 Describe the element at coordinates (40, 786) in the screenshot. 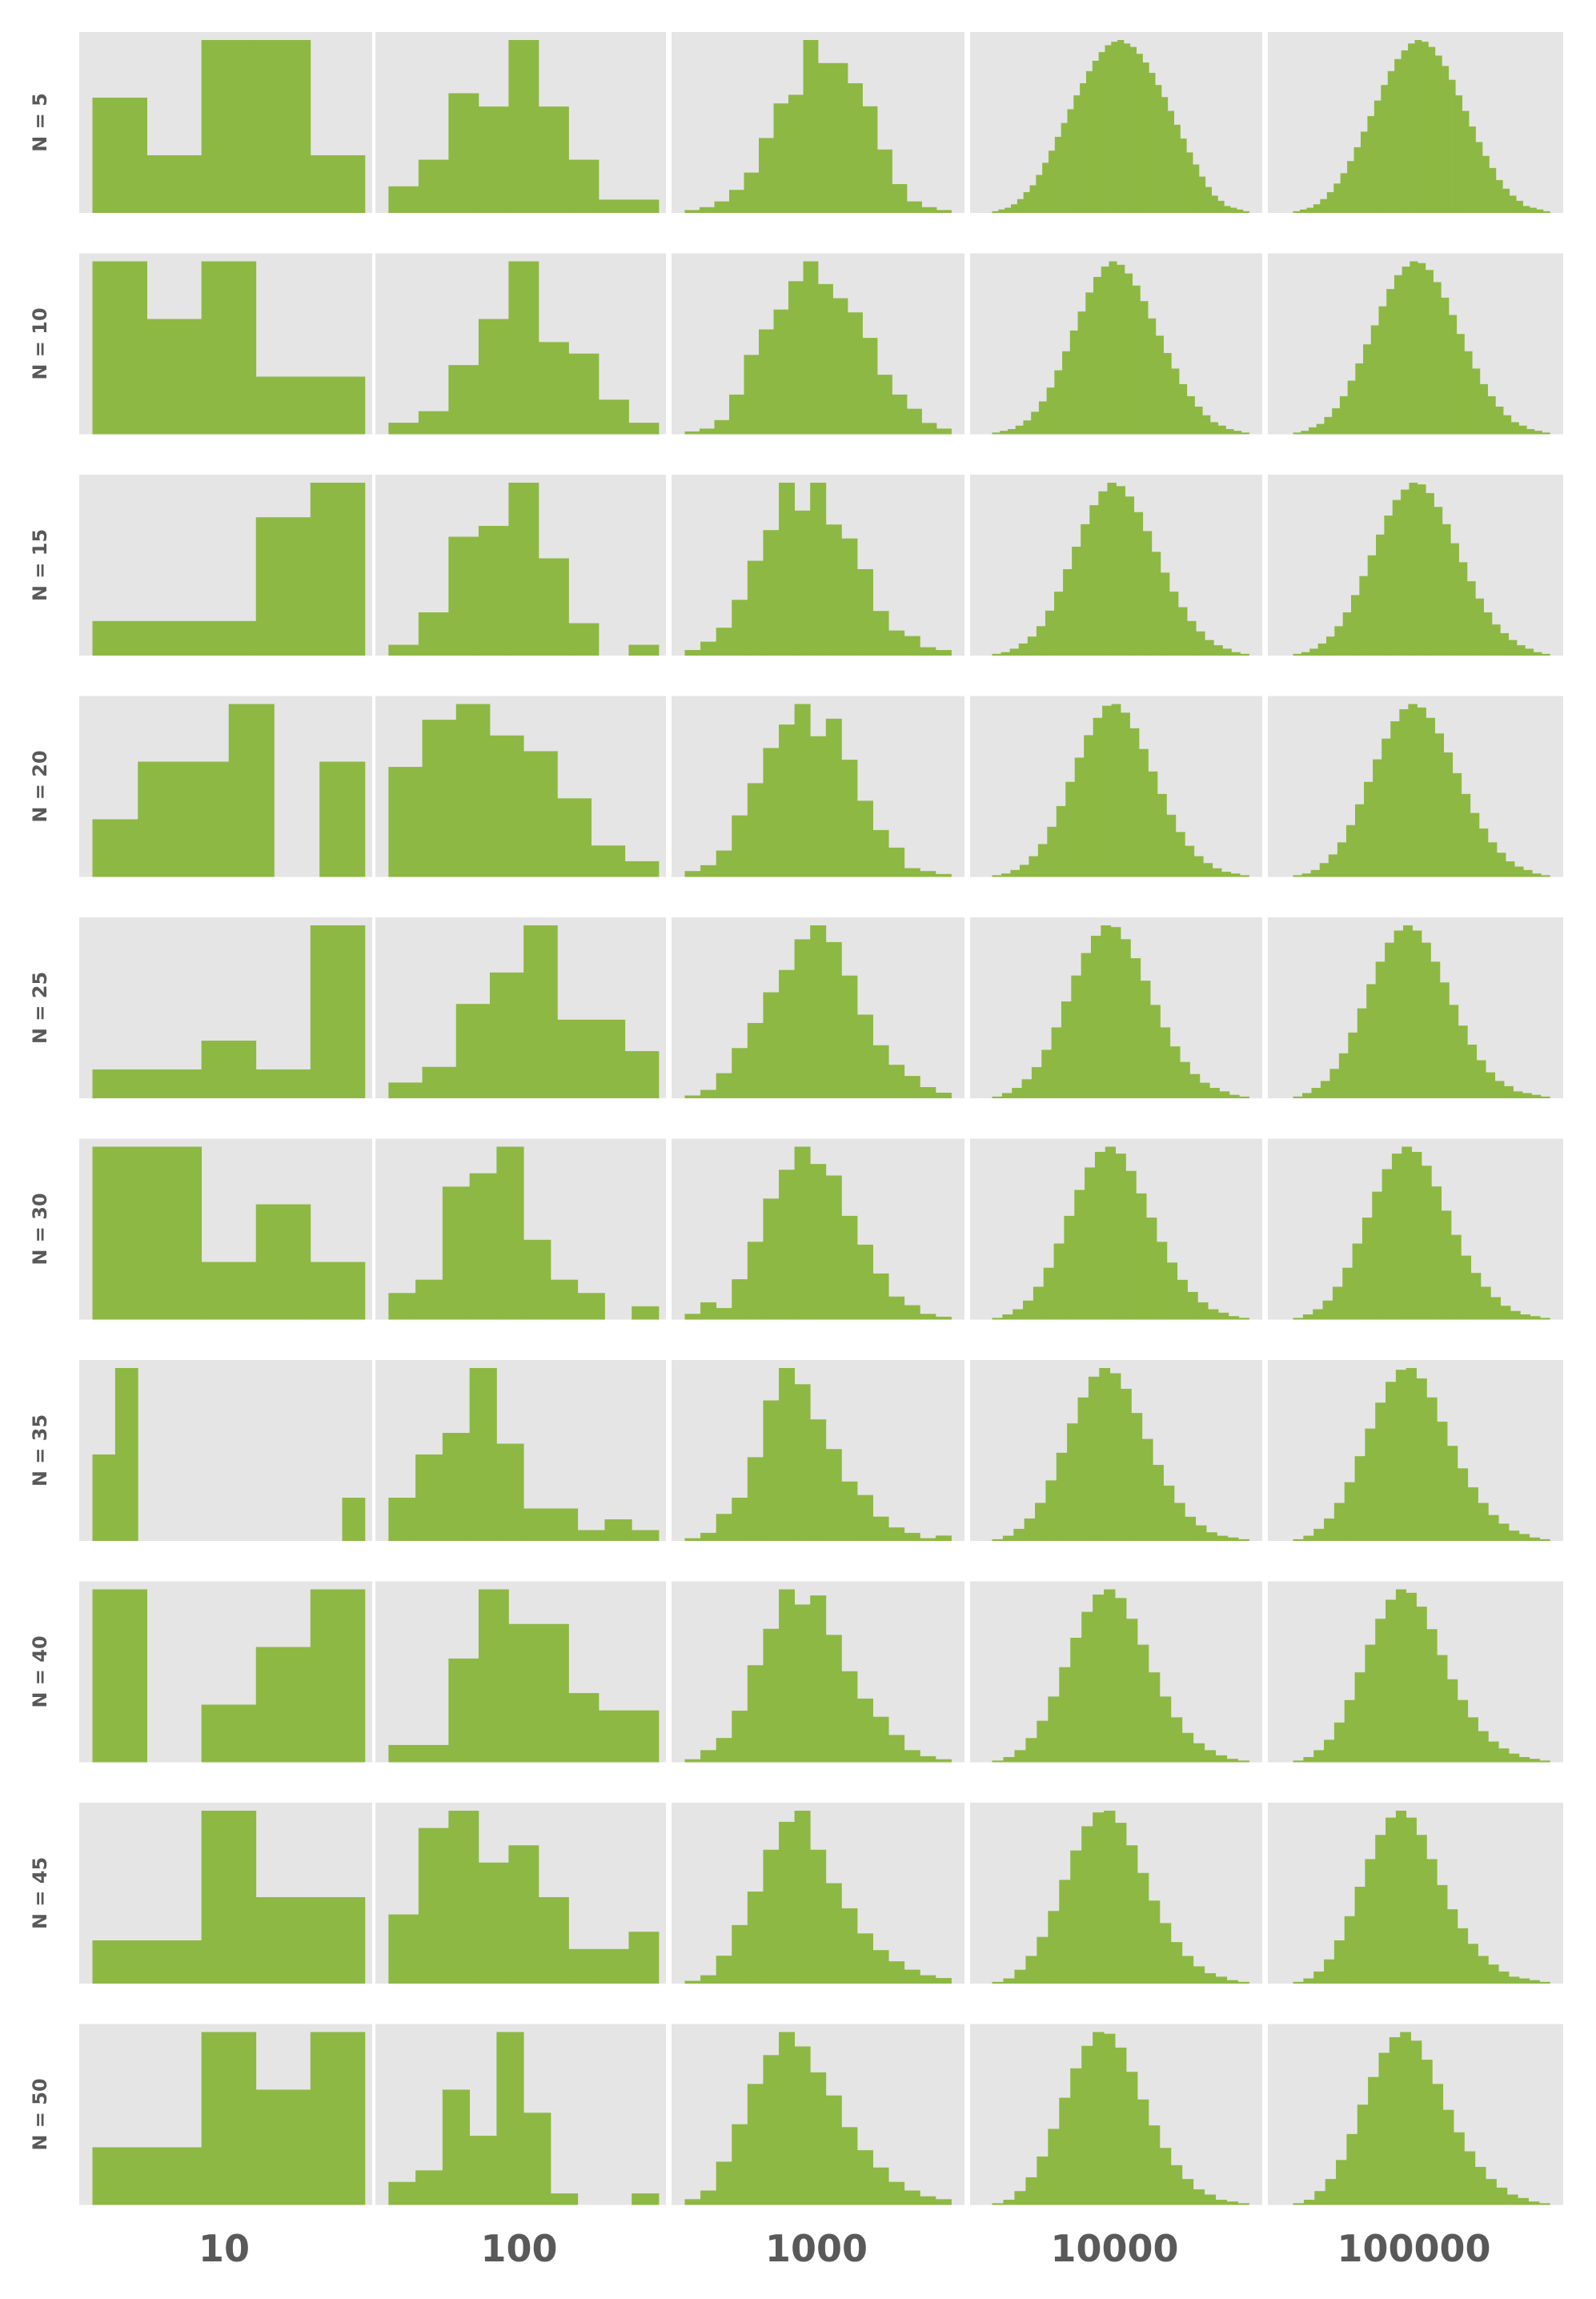

I see `row-label-n20: N = 20` at that location.